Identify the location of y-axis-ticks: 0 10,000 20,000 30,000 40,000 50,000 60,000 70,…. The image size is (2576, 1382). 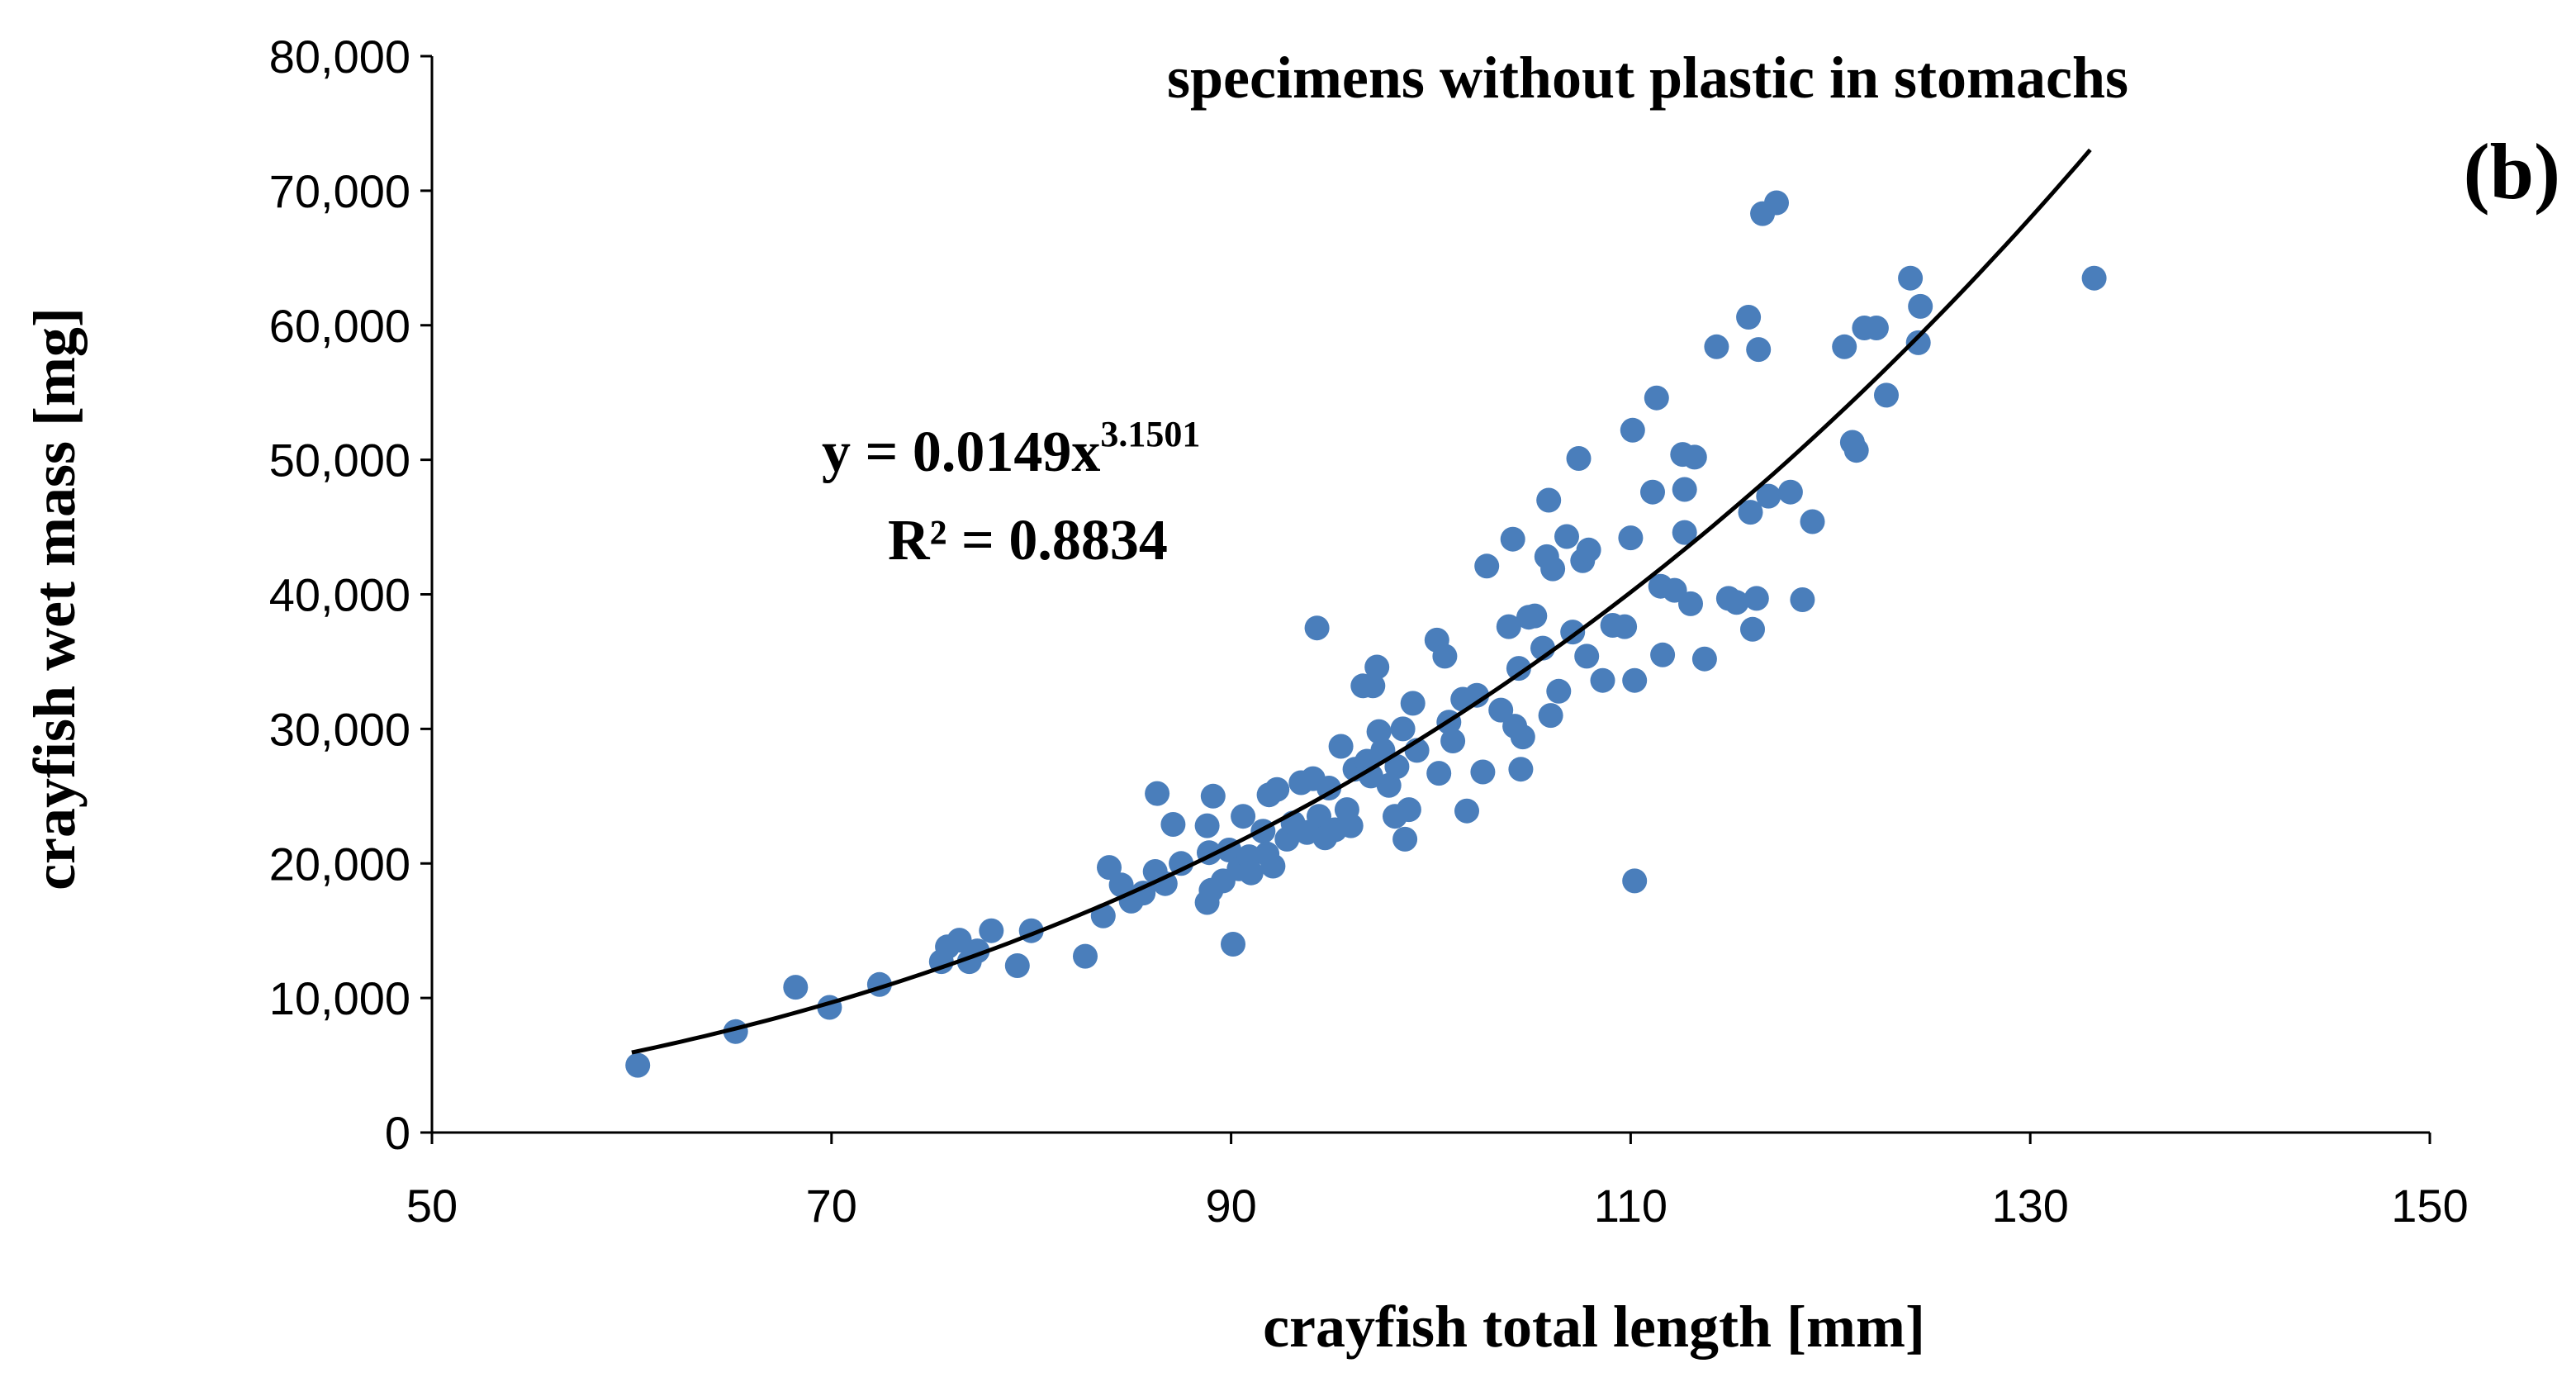
(350, 595).